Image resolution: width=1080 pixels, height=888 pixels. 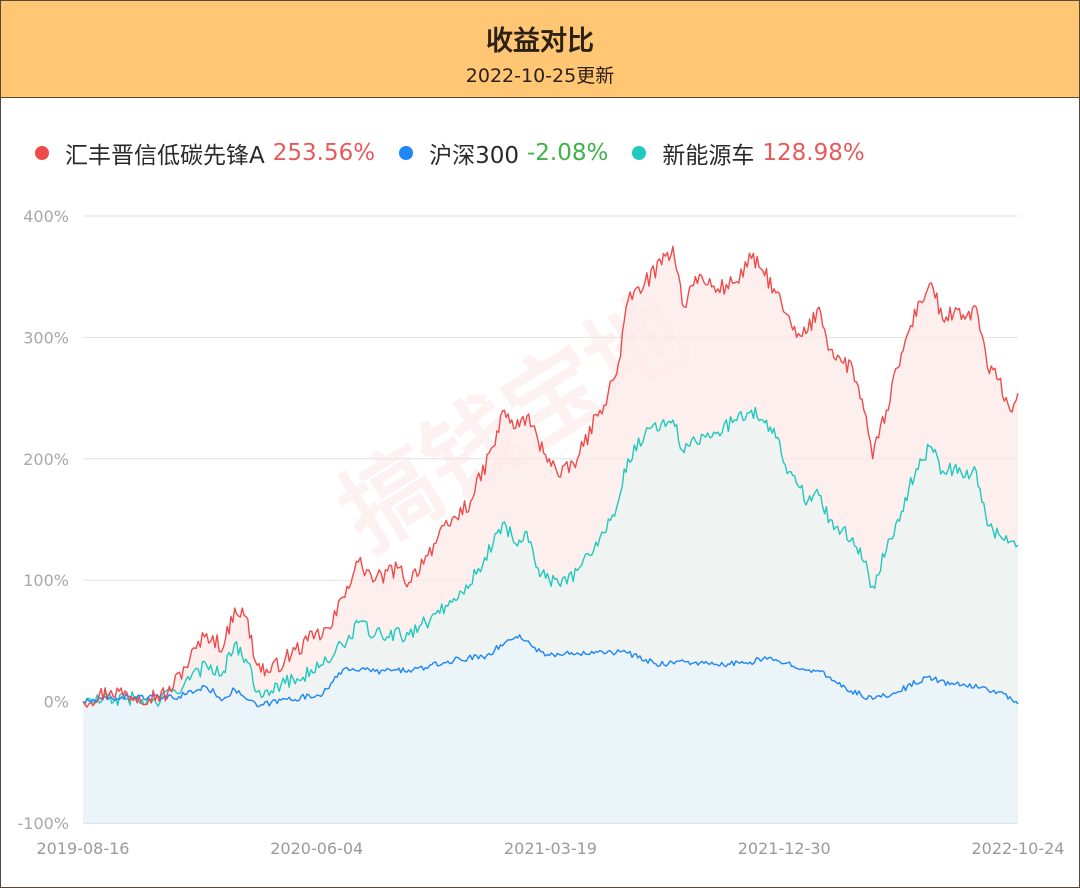 I want to click on legend-item-nev: 新能源车 128.98%, so click(x=748, y=153).